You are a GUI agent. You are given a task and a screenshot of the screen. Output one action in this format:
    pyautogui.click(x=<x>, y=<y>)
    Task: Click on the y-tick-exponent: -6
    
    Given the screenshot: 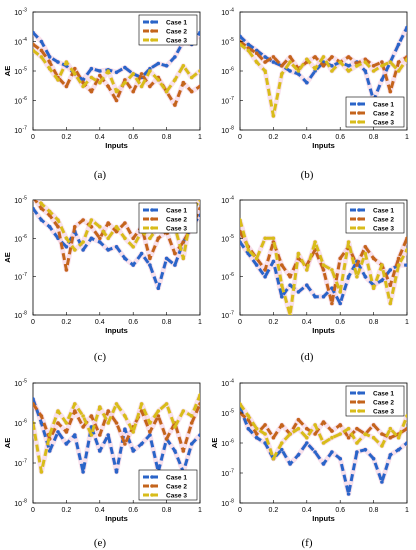 What is the action you would take?
    pyautogui.click(x=232, y=442)
    